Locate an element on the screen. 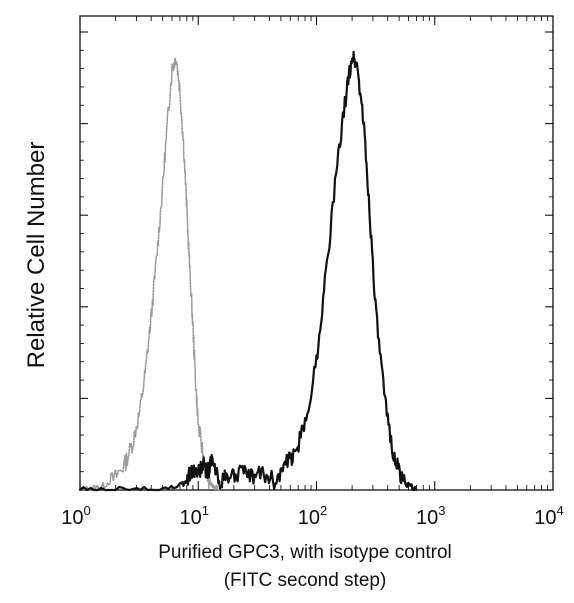 The height and width of the screenshot is (603, 574). x-tick-label: 10³ is located at coordinates (430, 516).